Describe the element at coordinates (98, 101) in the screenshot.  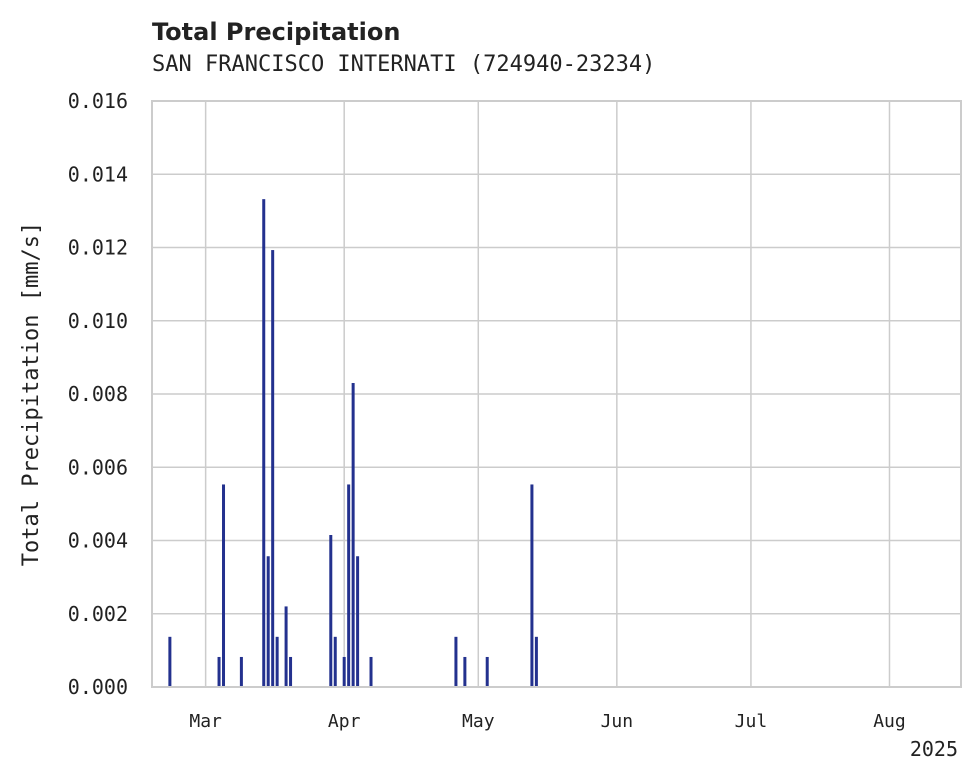
I see `y-tick-label: 0.016` at that location.